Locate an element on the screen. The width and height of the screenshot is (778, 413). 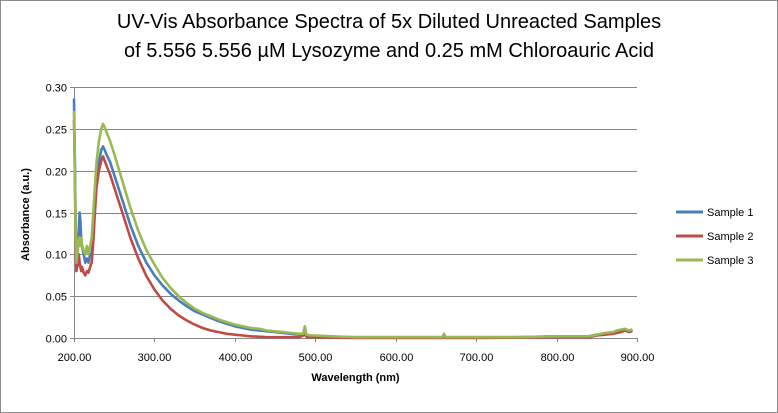
x-axis-title: Wavelength (nm) is located at coordinates (355, 378).